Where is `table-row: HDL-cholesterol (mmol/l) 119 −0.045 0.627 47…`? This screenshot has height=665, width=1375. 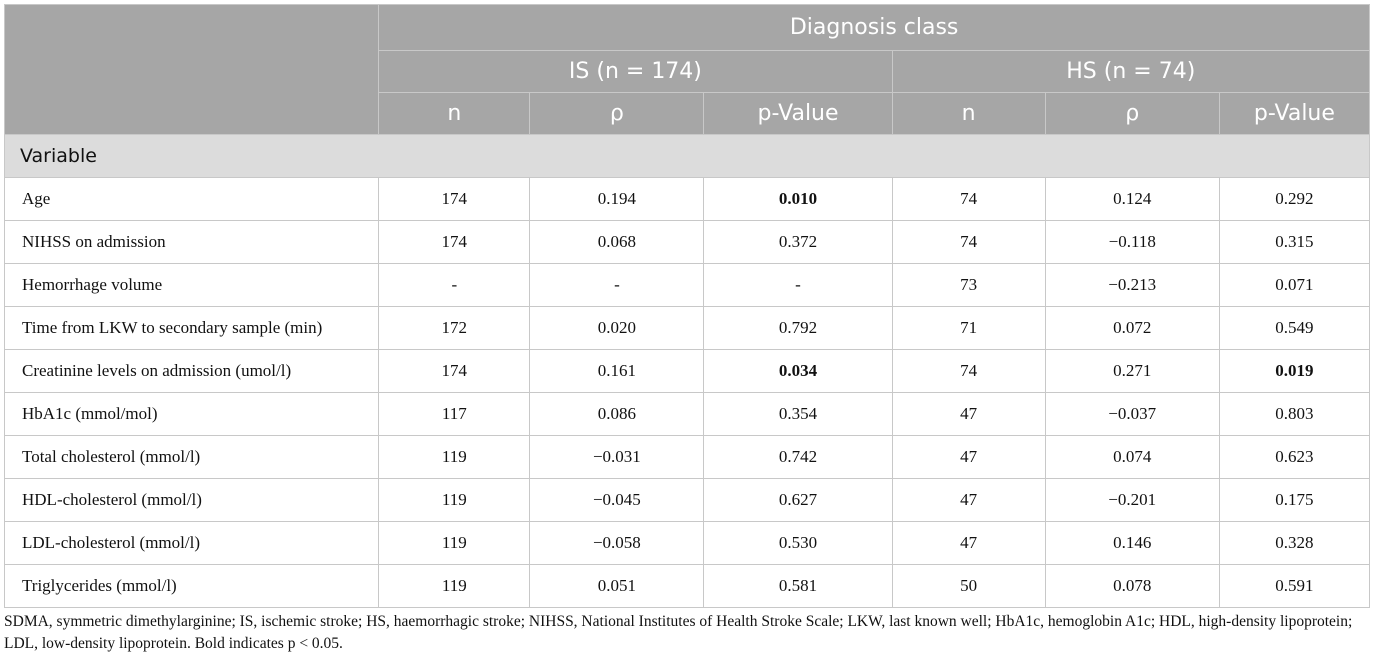 table-row: HDL-cholesterol (mmol/l) 119 −0.045 0.627 47… is located at coordinates (687, 500).